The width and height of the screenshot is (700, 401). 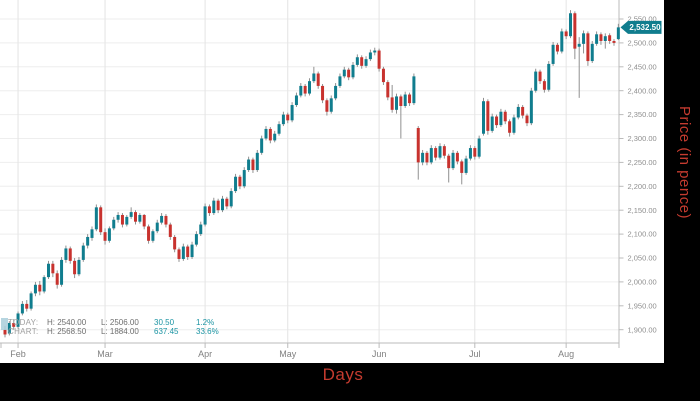 What do you see at coordinates (120, 331) in the screenshot?
I see `legend-chart-low: L: 1884.00` at bounding box center [120, 331].